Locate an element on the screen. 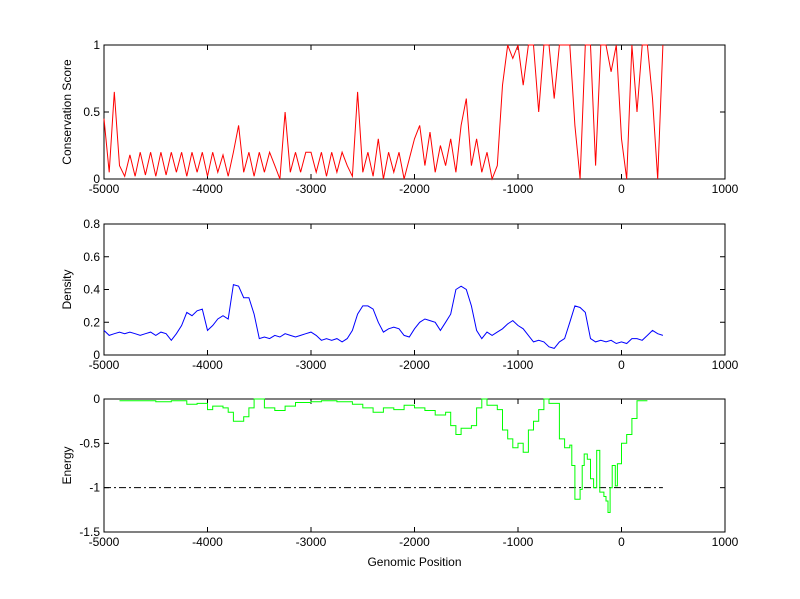 Image resolution: width=800 pixels, height=599 pixels. y-axis-label: Energy is located at coordinates (67, 465).